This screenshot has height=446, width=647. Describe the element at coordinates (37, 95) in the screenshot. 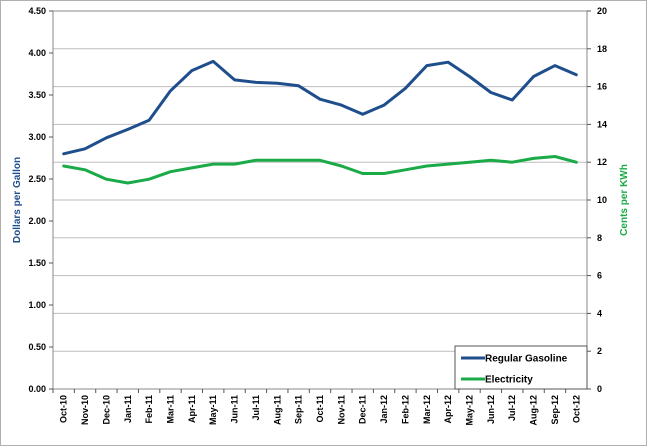

I see `y-tick-label: 3.50` at that location.